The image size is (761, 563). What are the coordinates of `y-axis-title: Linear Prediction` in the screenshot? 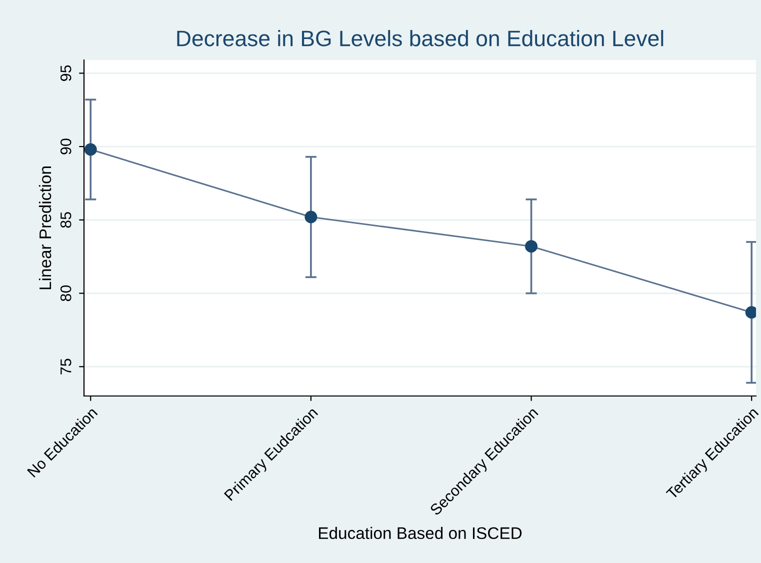 It's located at (45, 228).